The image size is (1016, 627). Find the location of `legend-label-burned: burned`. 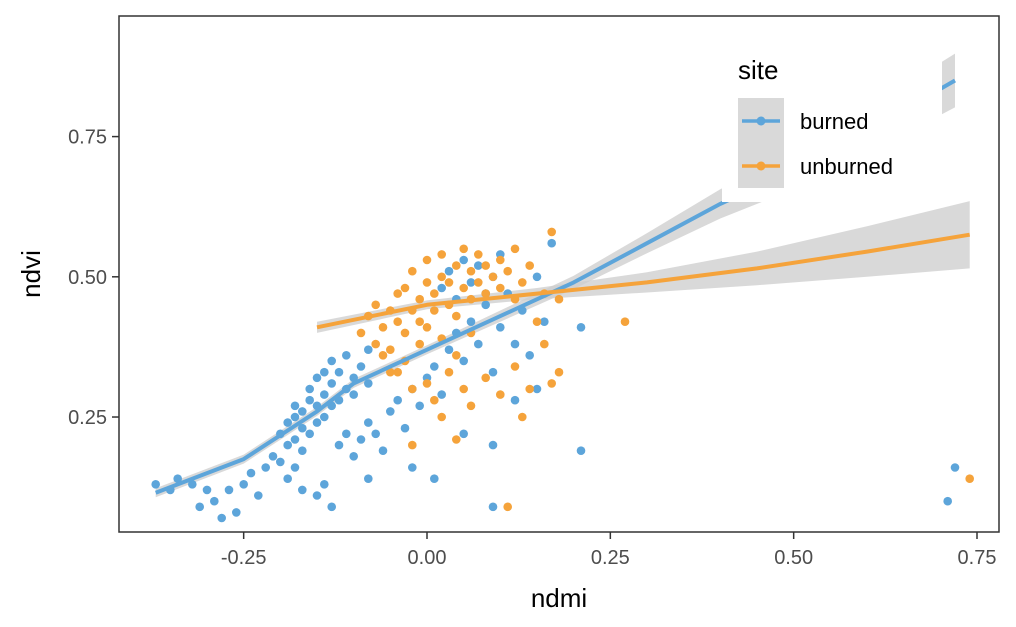

legend-label-burned: burned is located at coordinates (834, 121).